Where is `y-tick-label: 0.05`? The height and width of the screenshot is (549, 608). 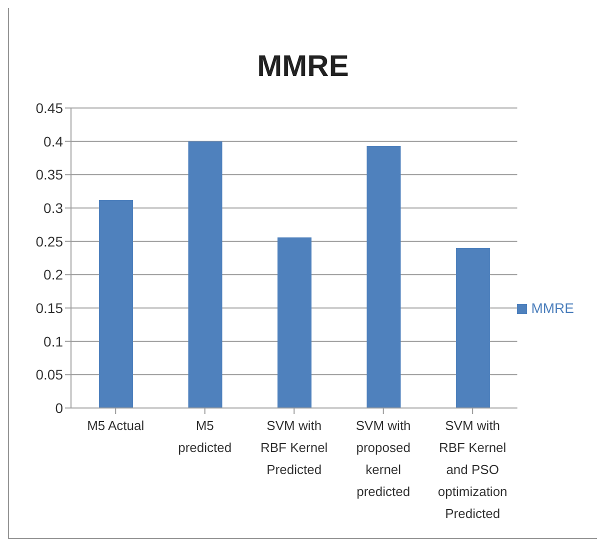 y-tick-label: 0.05 is located at coordinates (50, 374).